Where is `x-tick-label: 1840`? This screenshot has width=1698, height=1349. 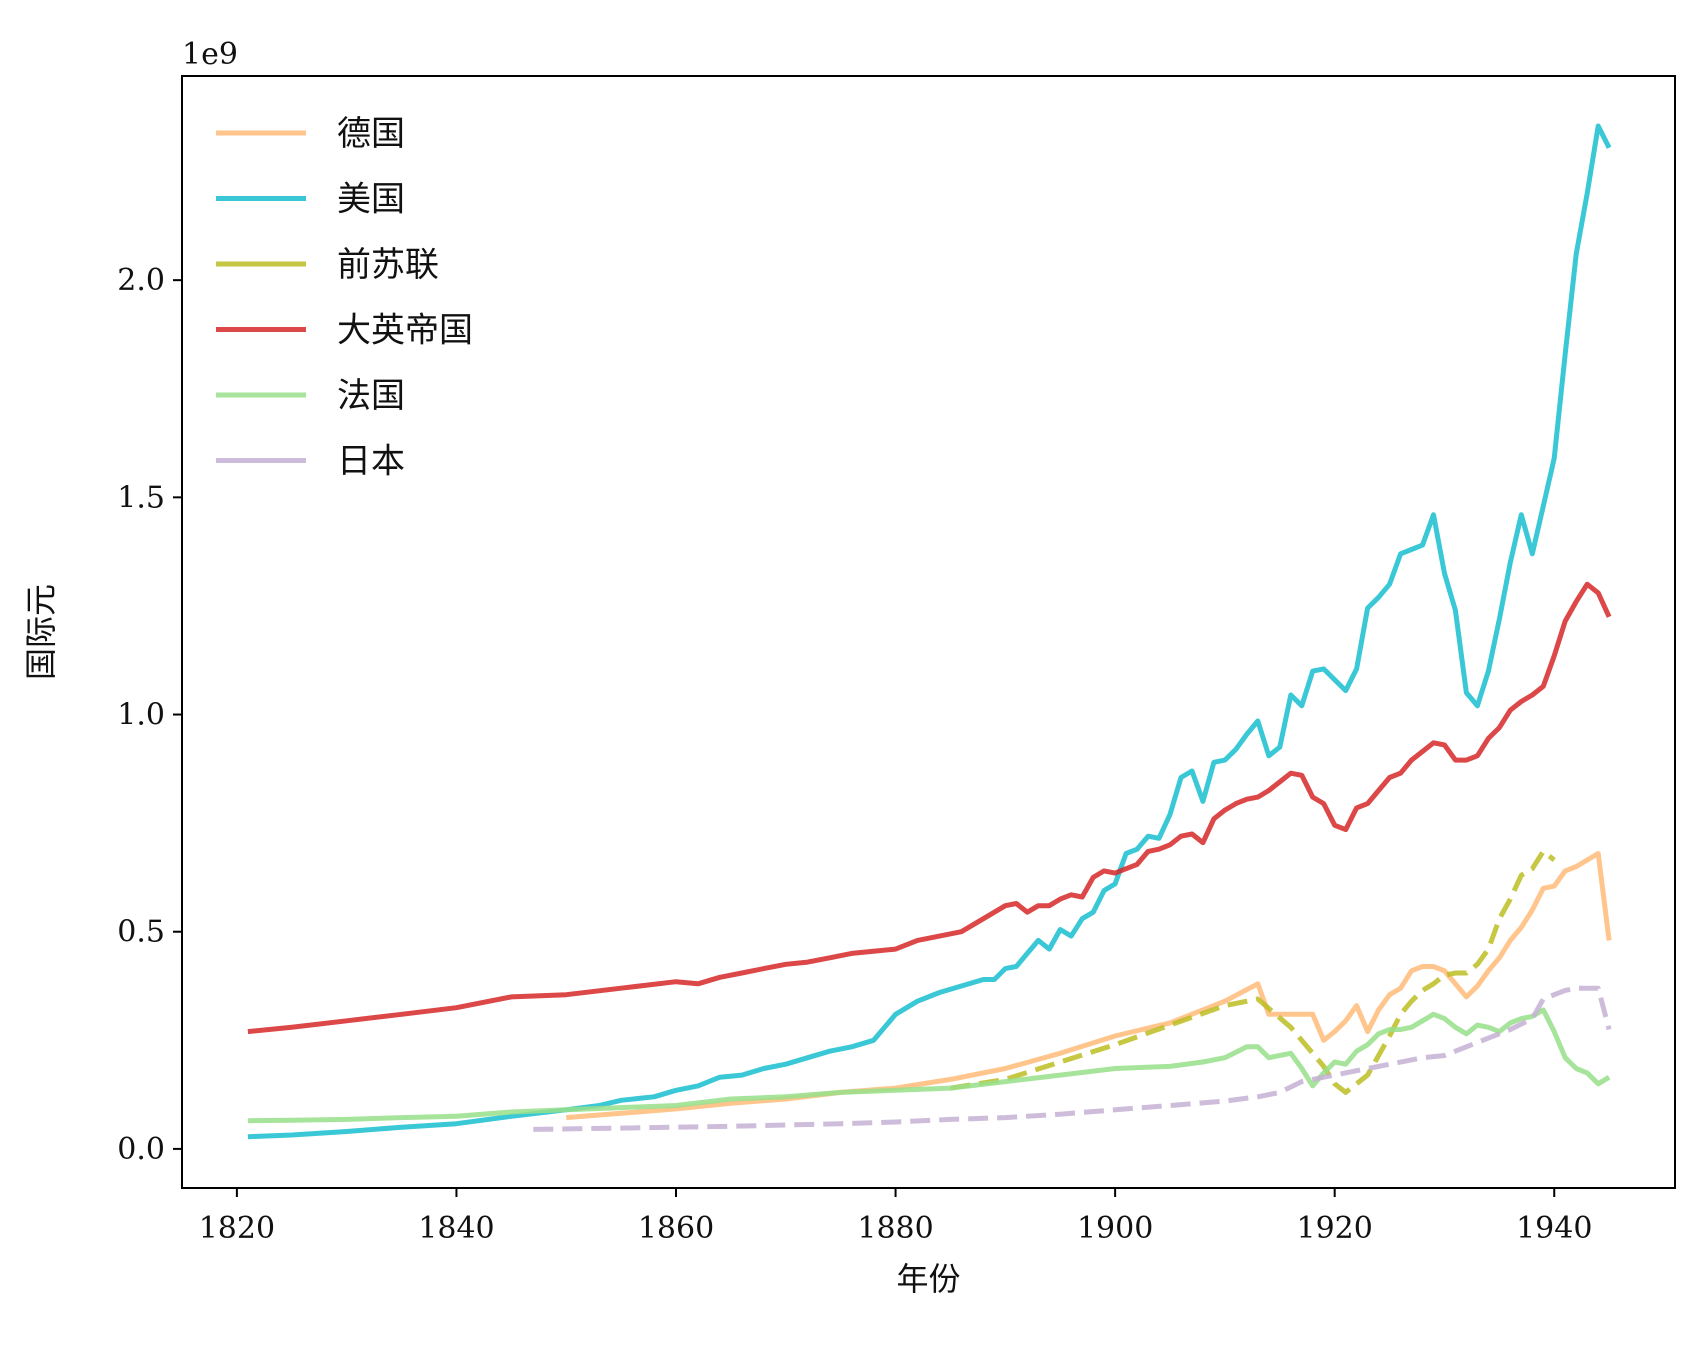 x-tick-label: 1840 is located at coordinates (456, 1228).